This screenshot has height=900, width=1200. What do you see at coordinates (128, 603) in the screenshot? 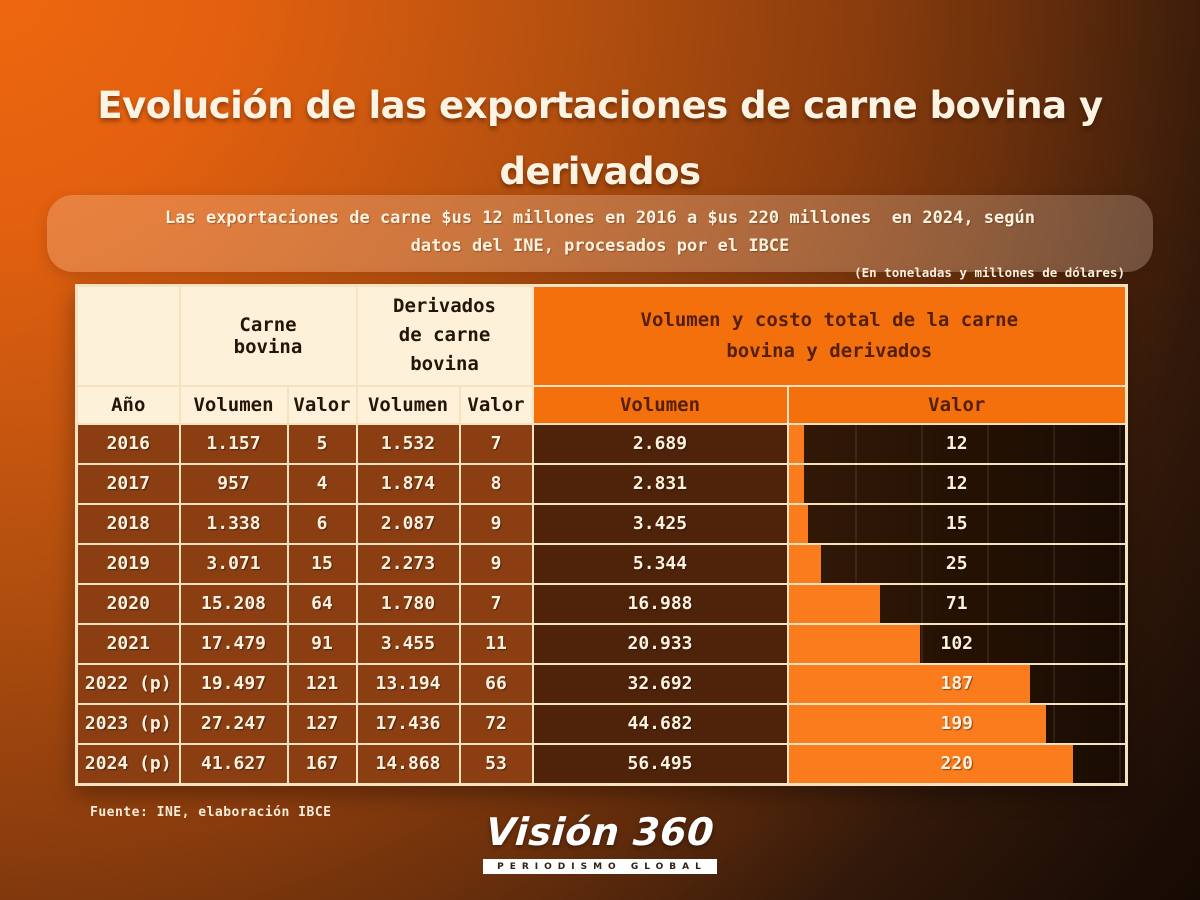
I see `year-cell: 2020` at bounding box center [128, 603].